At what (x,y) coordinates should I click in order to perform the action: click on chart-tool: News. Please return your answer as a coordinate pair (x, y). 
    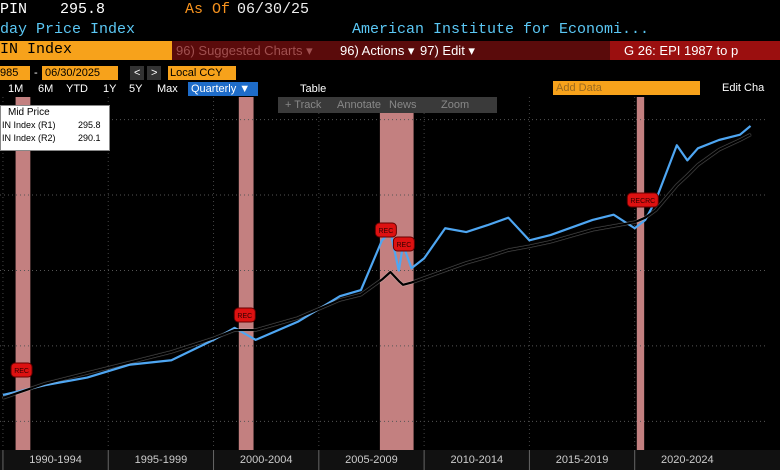
    Looking at the image, I should click on (403, 105).